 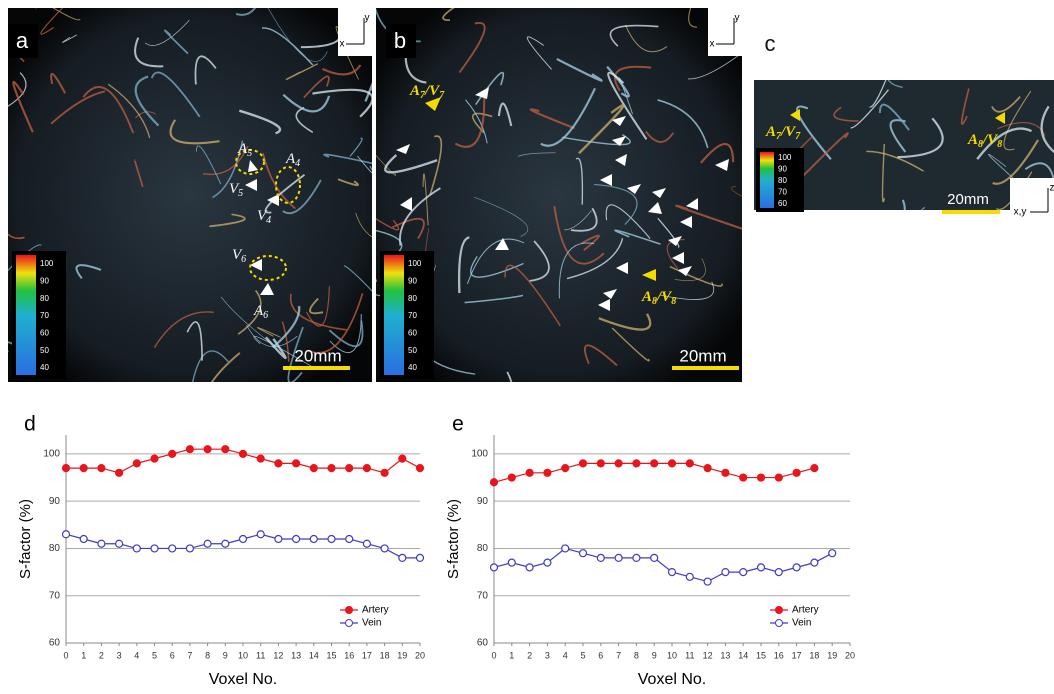 I want to click on colorbar, so click(x=394, y=315).